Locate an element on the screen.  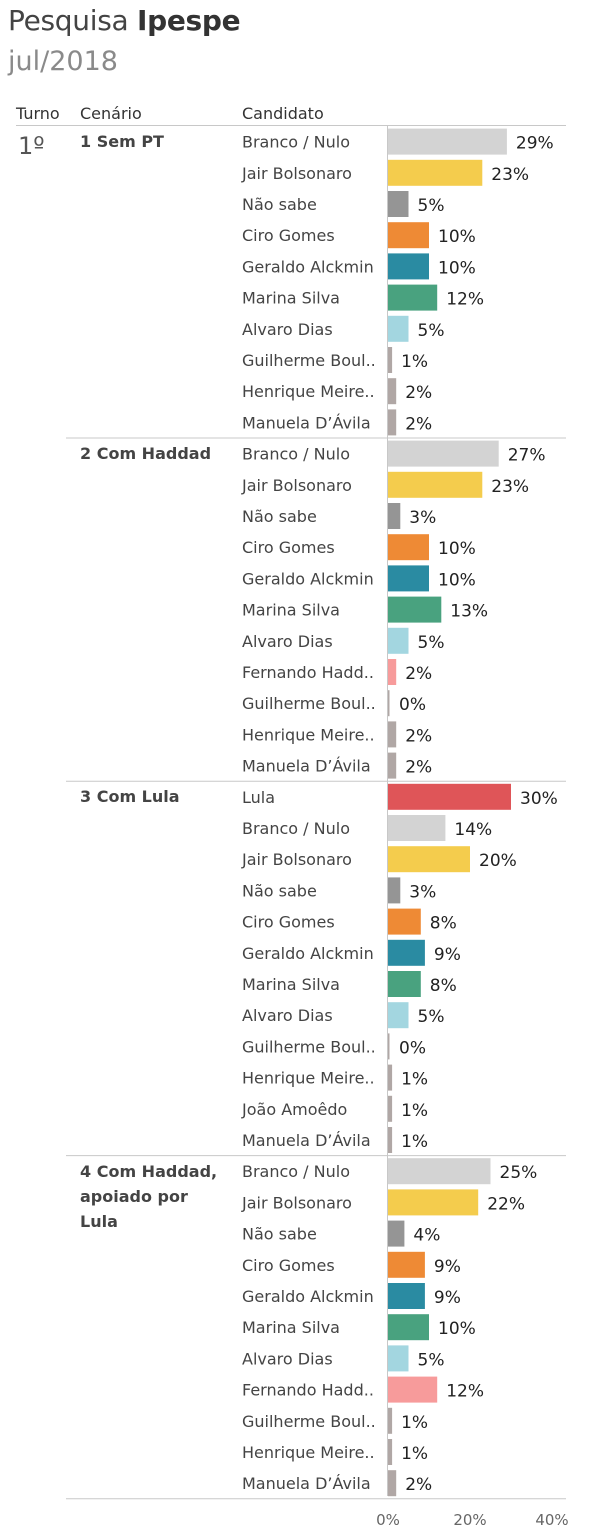
header-divider is located at coordinates (291, 125).